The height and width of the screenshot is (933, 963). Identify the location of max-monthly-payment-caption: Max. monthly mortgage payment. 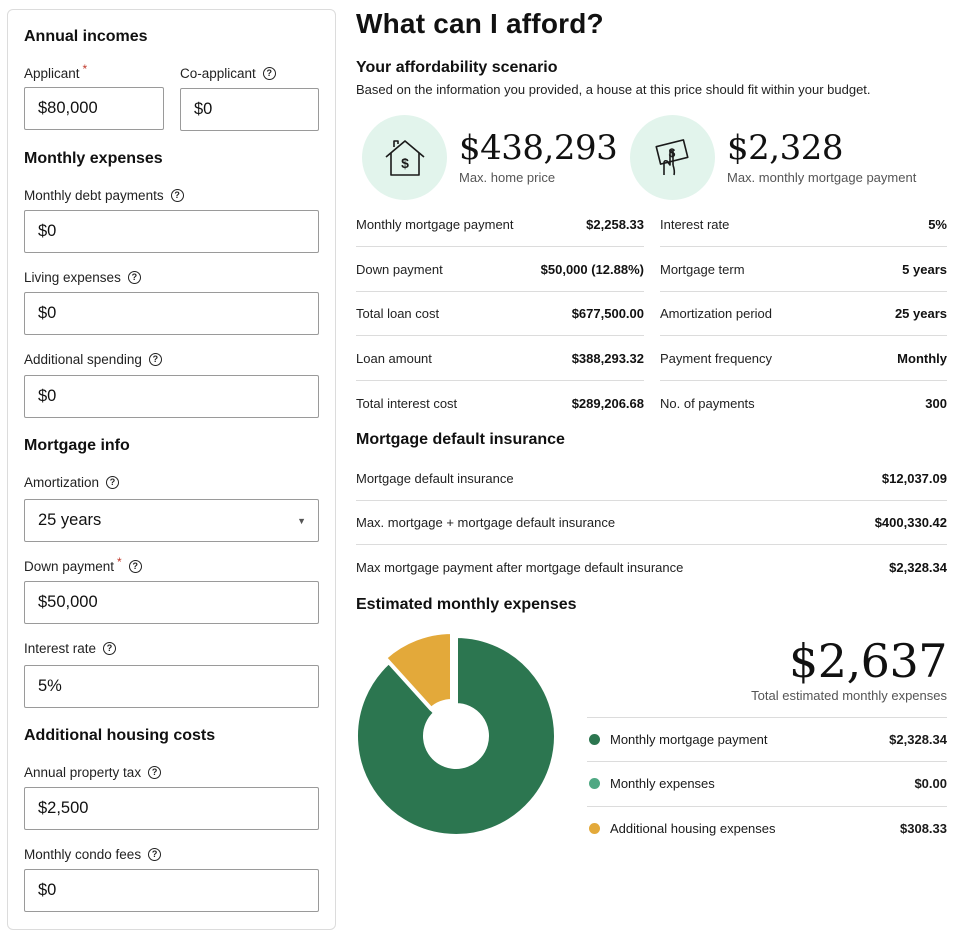
(822, 177).